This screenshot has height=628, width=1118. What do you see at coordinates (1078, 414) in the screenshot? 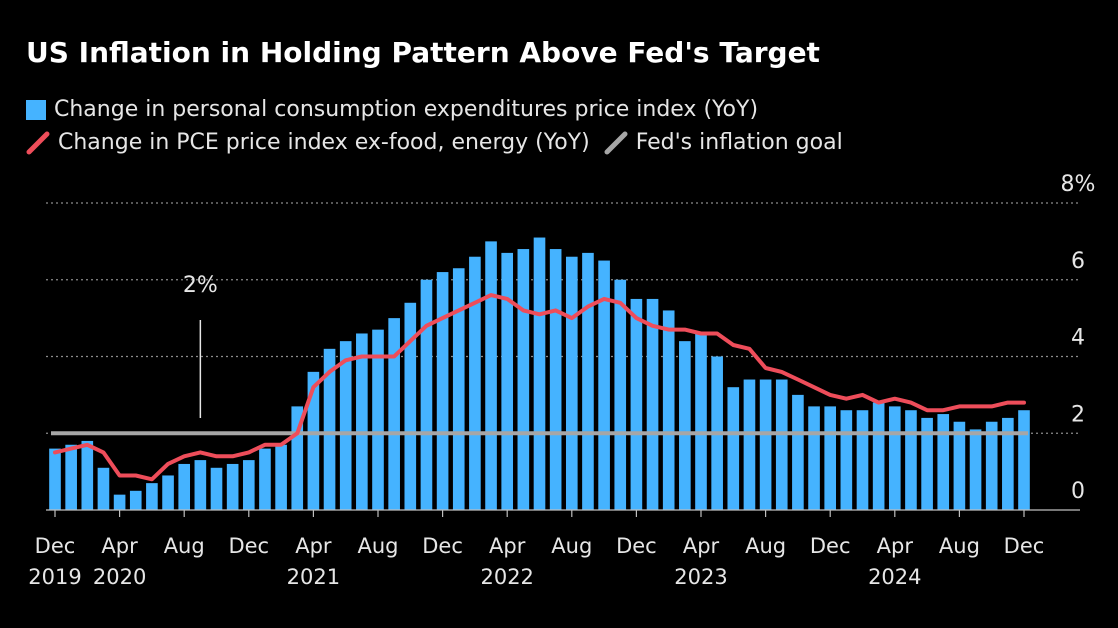
I see `y-tick-label: 2` at bounding box center [1078, 414].